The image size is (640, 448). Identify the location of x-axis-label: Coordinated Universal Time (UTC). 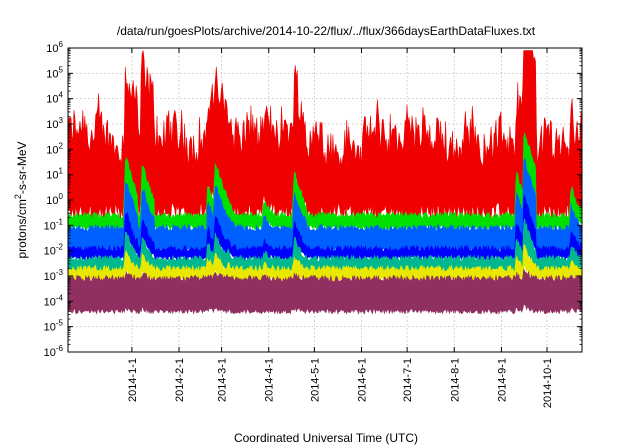
(326, 438).